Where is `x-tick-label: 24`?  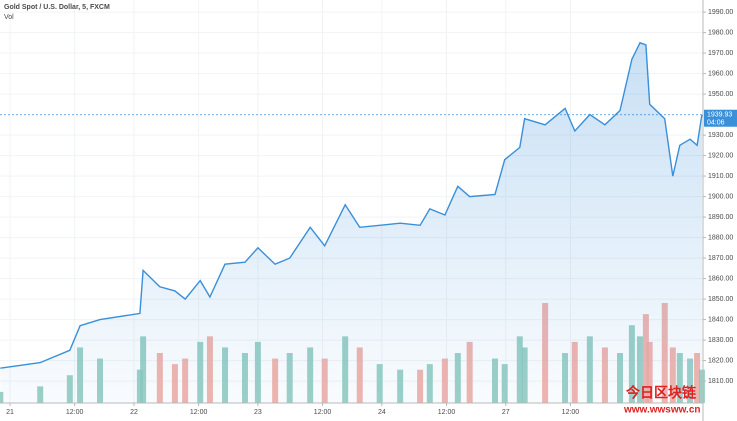 x-tick-label: 24 is located at coordinates (382, 412).